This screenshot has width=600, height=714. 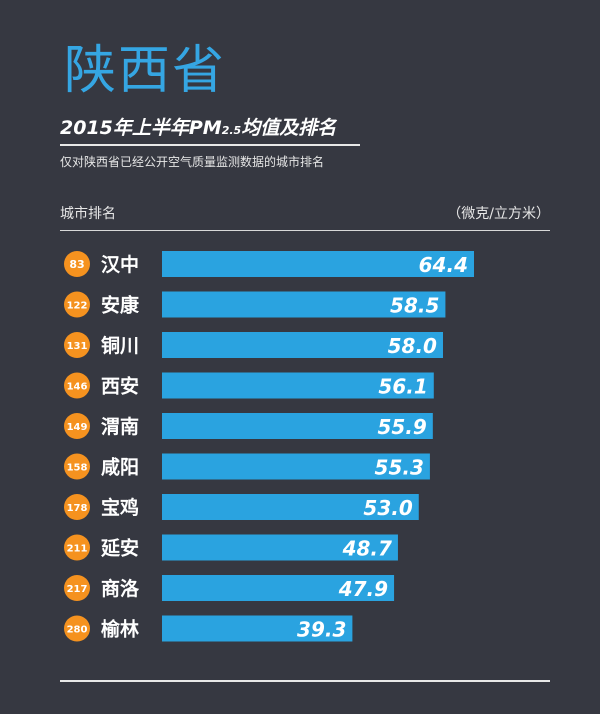 What do you see at coordinates (363, 589) in the screenshot?
I see `value-label: 47.9` at bounding box center [363, 589].